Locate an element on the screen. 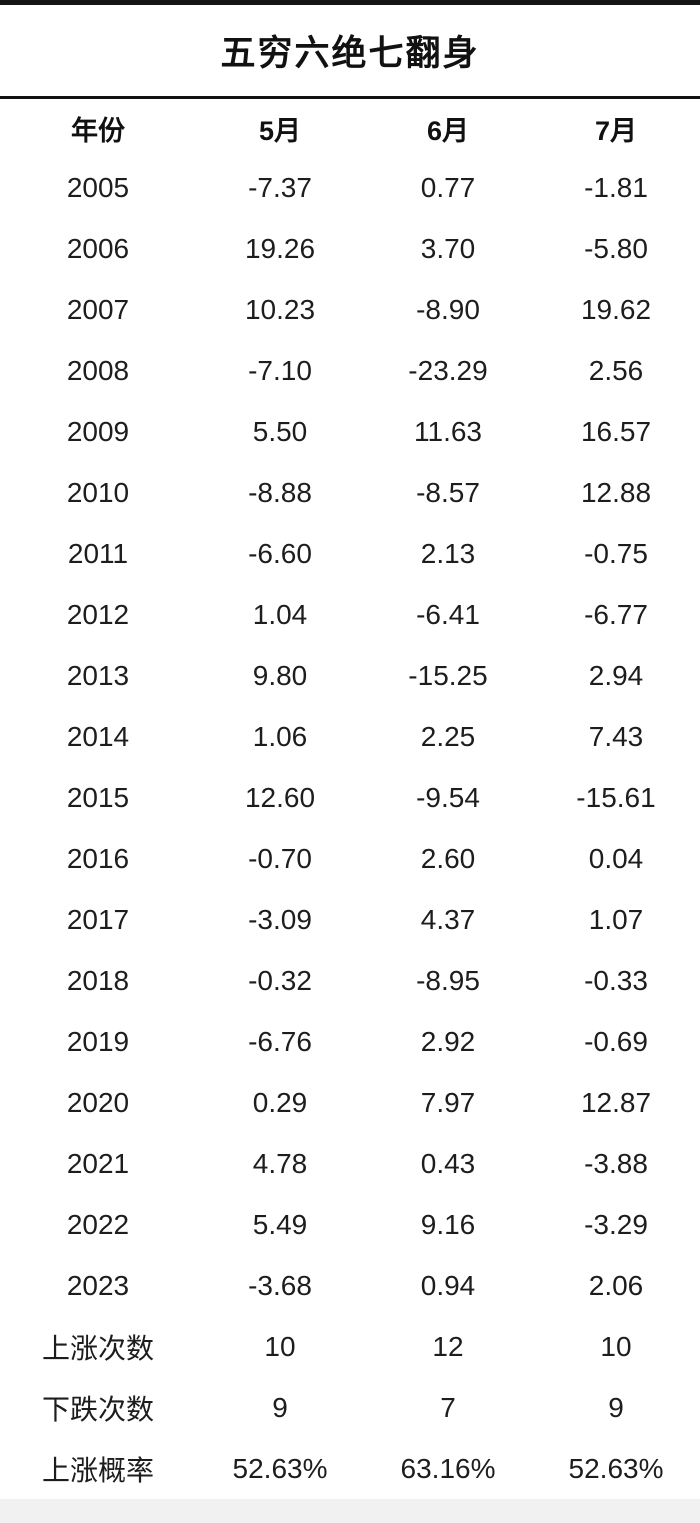  row-label: 2018 is located at coordinates (98, 980).